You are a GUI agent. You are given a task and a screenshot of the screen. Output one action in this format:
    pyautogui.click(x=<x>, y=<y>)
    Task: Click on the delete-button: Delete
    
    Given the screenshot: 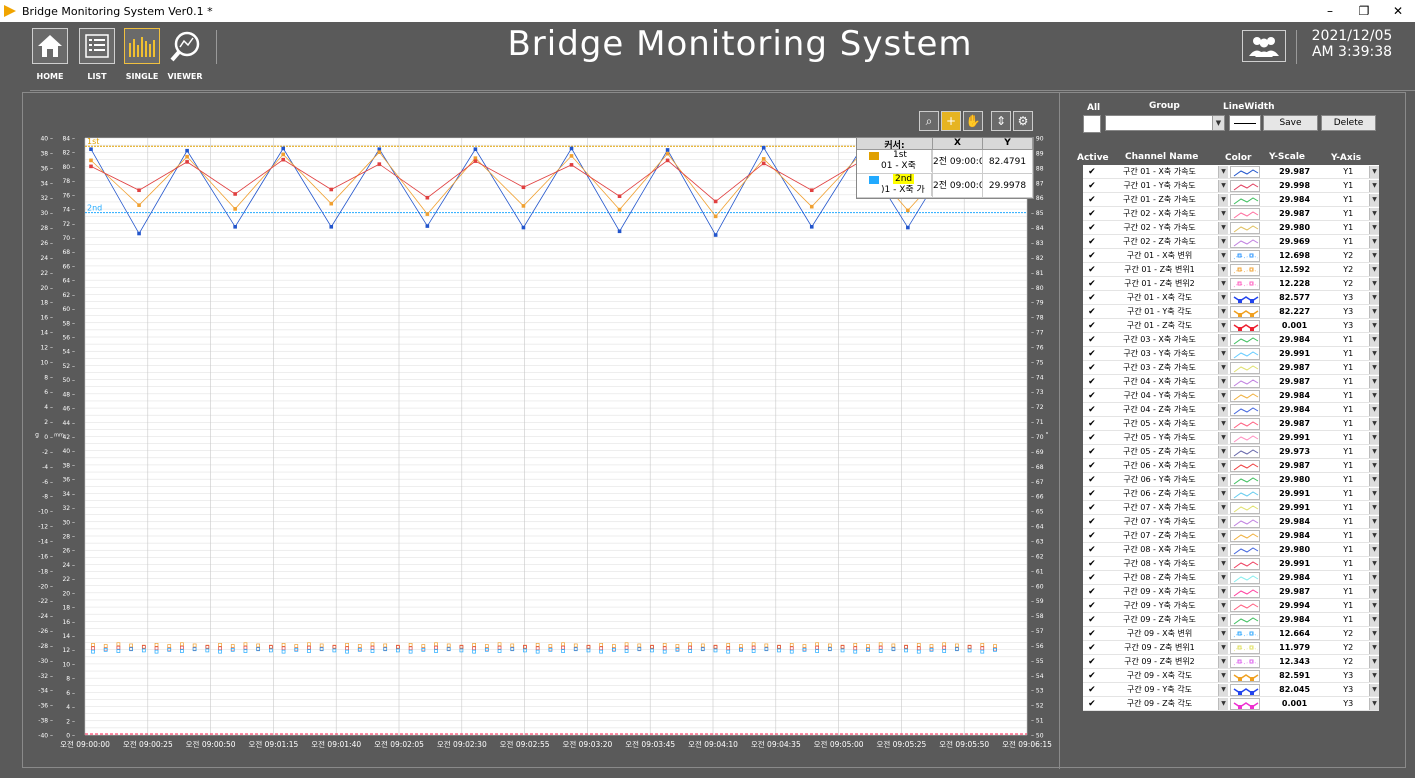 What is the action you would take?
    pyautogui.click(x=1348, y=123)
    